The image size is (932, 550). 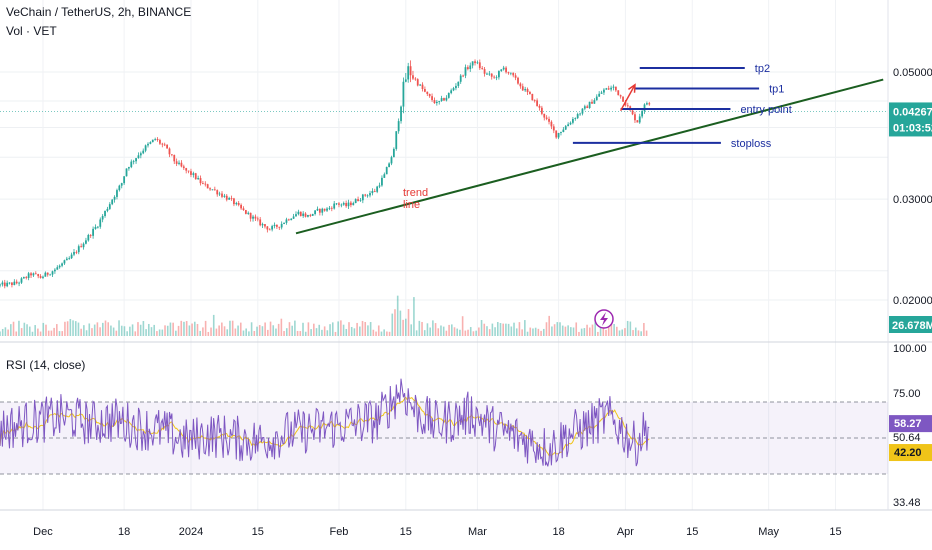 I want to click on price-tick-label: 0.02000, so click(x=912, y=301).